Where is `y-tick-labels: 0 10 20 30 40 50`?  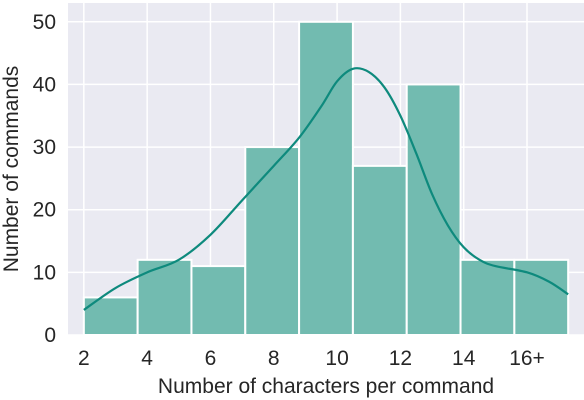
y-tick-labels: 0 10 20 30 40 50 is located at coordinates (44, 179).